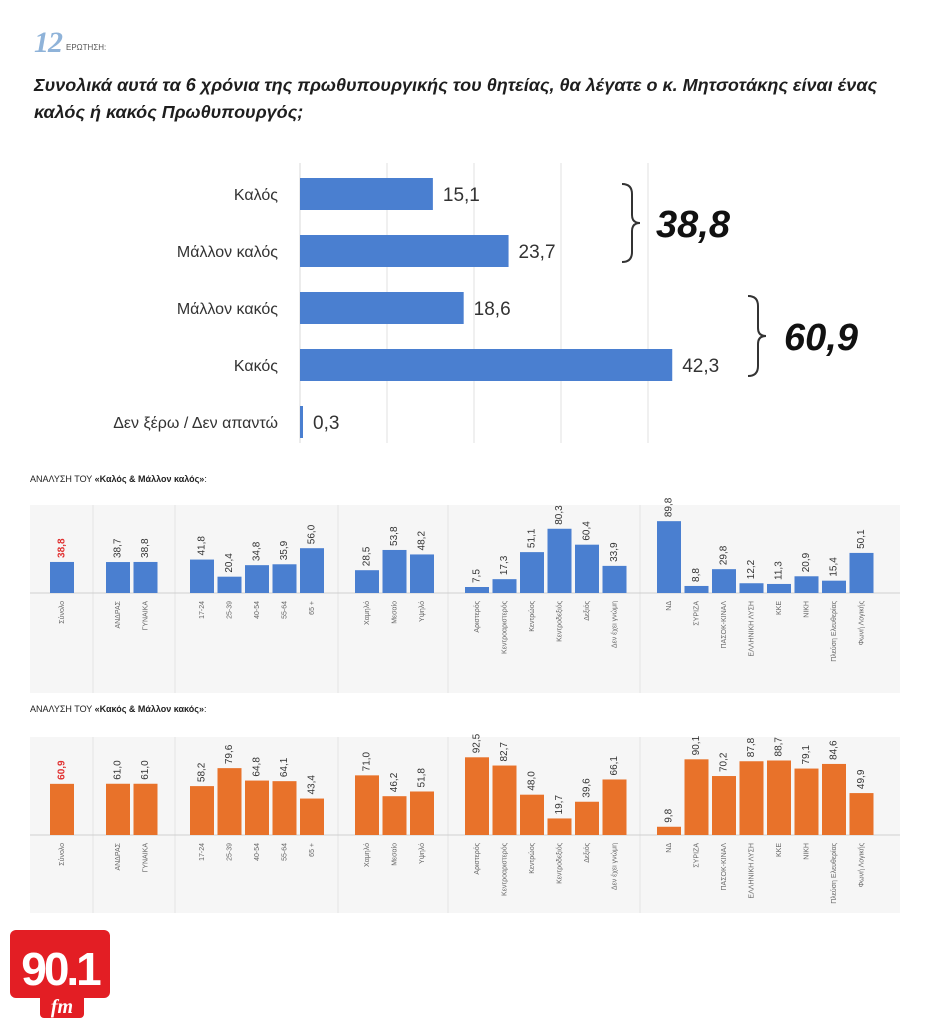 Image resolution: width=945 pixels, height=1024 pixels. Describe the element at coordinates (367, 761) in the screenshot. I see `analysis-value-label: 71,0` at that location.